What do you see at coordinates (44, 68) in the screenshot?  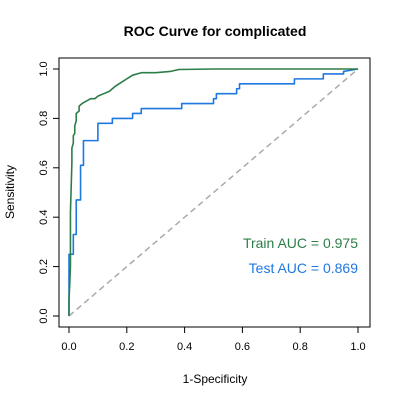 I see `y-tick-label: 1.0` at bounding box center [44, 68].